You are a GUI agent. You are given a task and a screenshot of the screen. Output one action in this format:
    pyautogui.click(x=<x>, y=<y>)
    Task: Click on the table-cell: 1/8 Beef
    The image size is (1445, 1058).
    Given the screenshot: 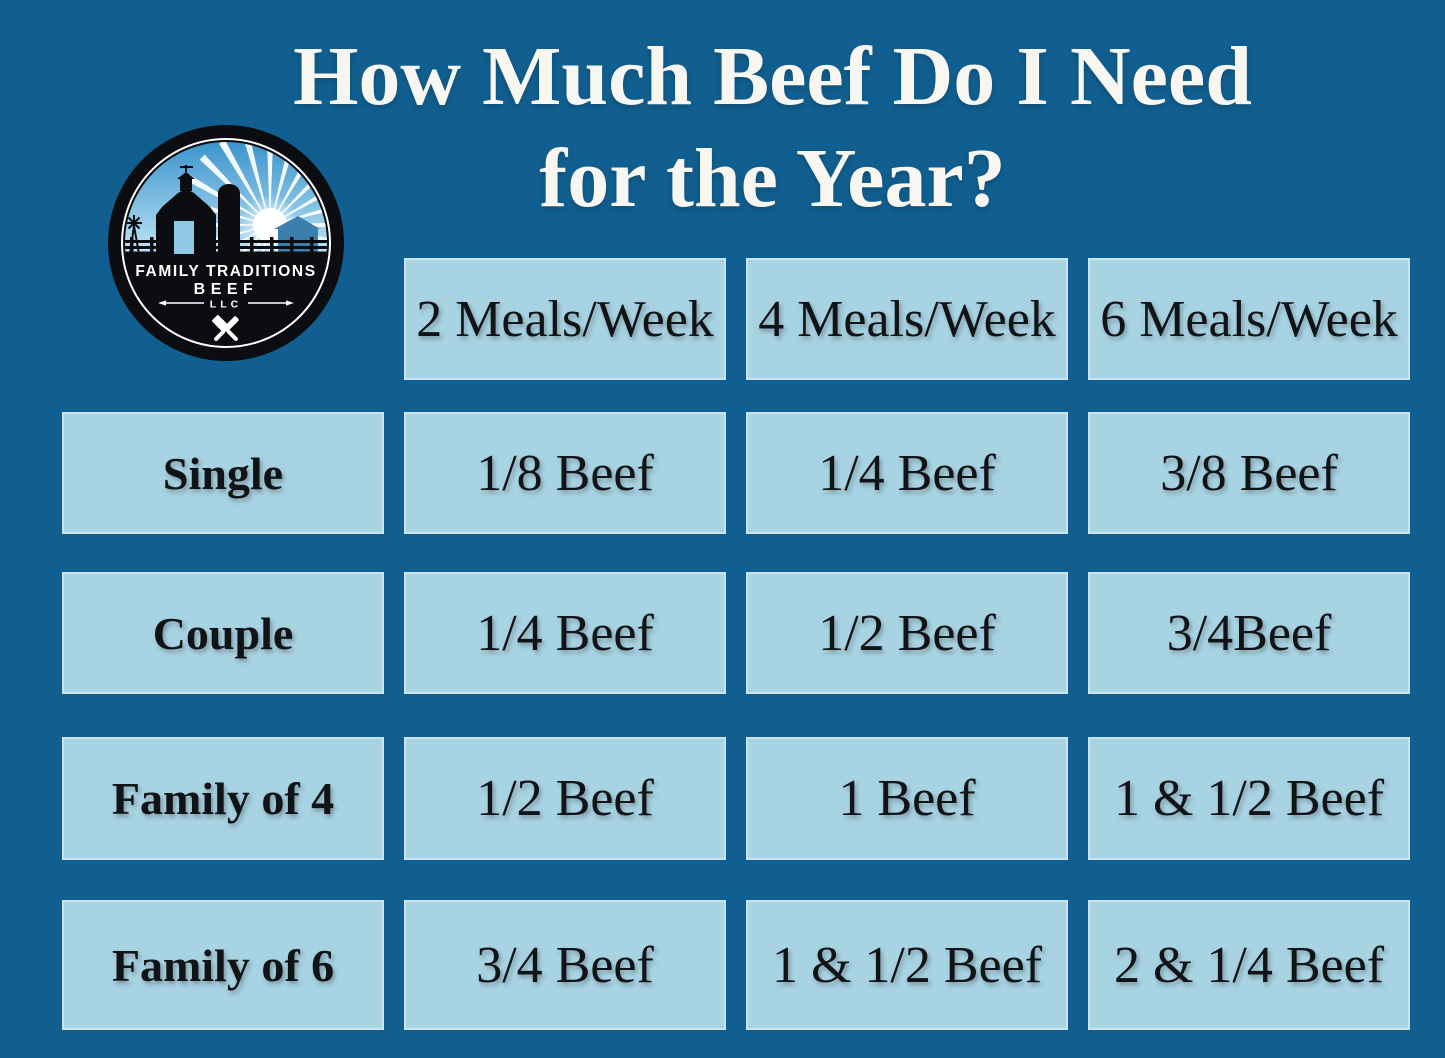 What is the action you would take?
    pyautogui.click(x=565, y=473)
    